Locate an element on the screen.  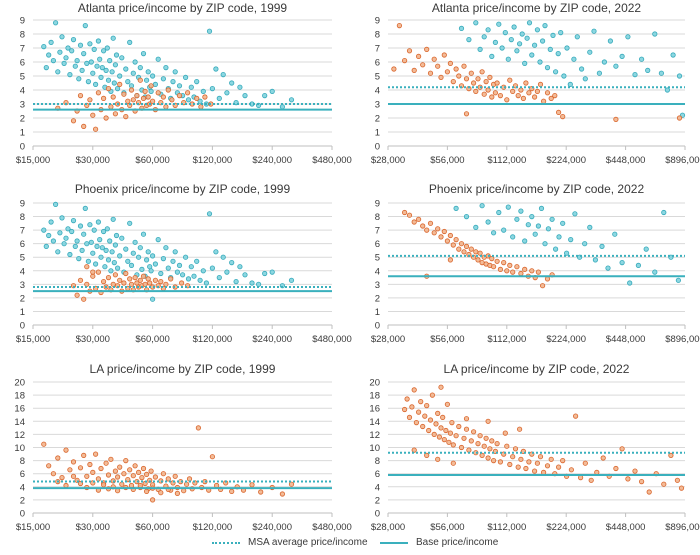
x-tick-label: $15,000 is located at coordinates (33, 527).